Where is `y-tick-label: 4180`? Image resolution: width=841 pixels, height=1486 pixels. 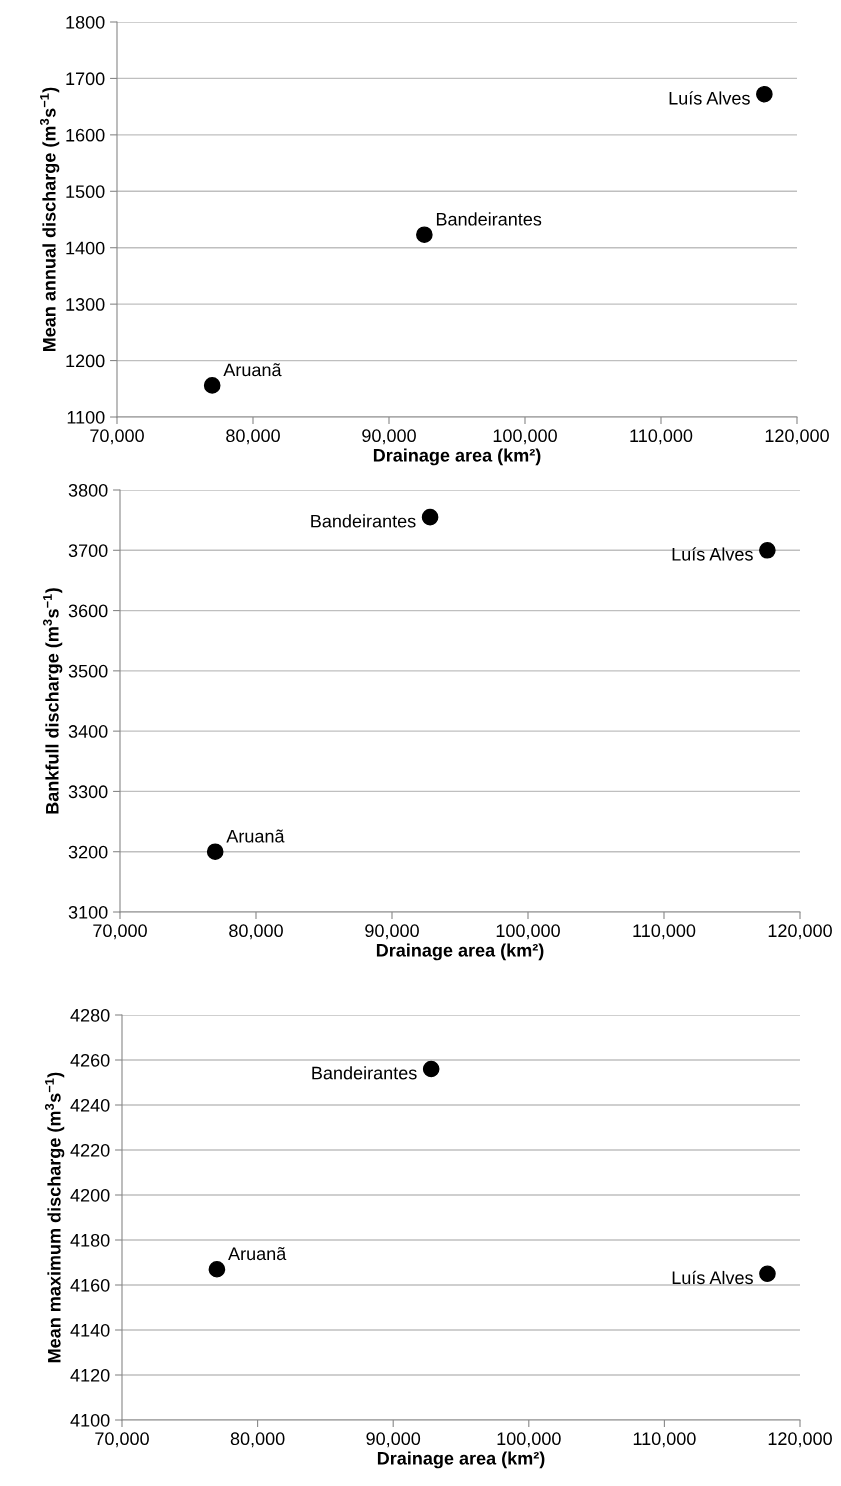
y-tick-label: 4180 is located at coordinates (90, 1240).